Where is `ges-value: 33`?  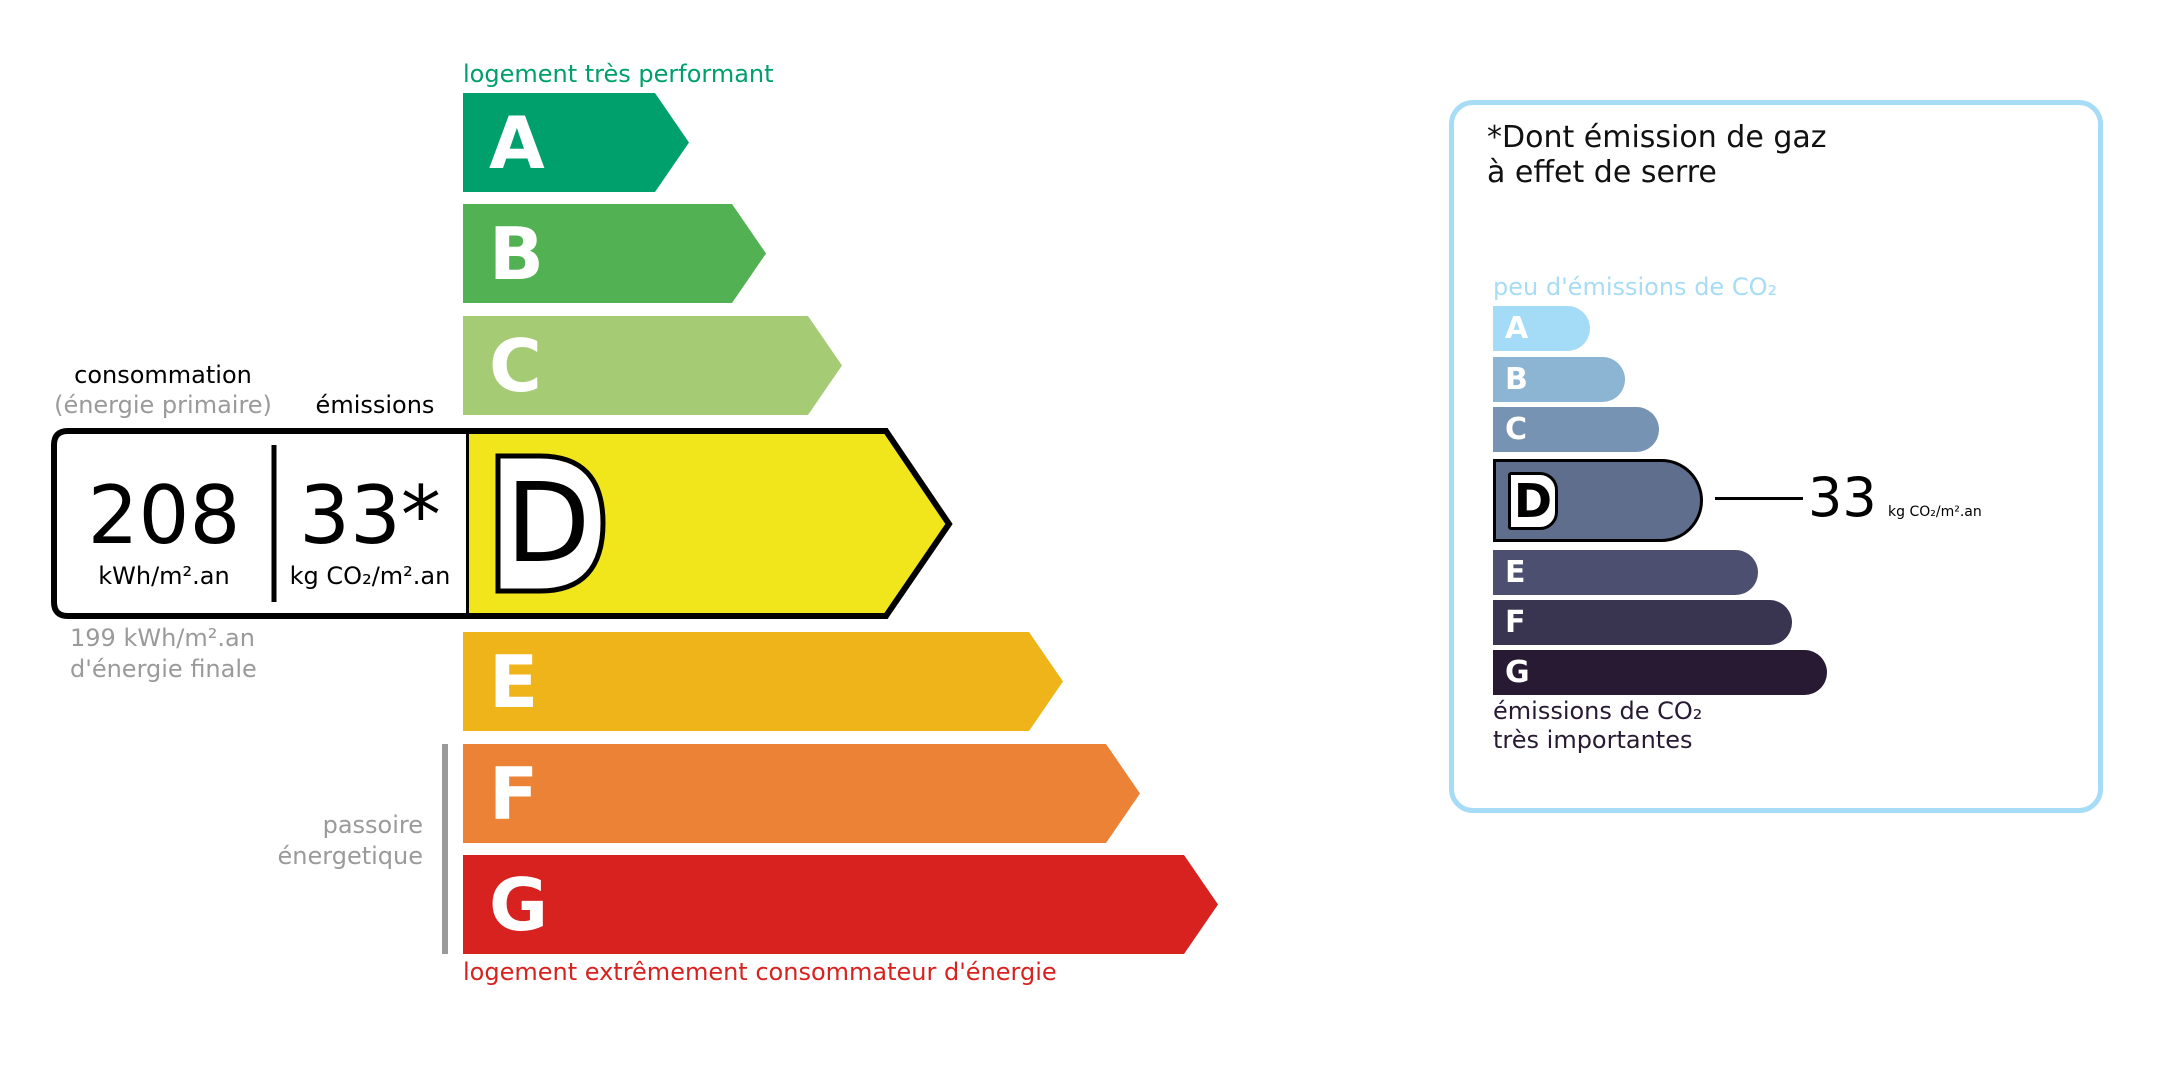
ges-value: 33 is located at coordinates (1842, 497).